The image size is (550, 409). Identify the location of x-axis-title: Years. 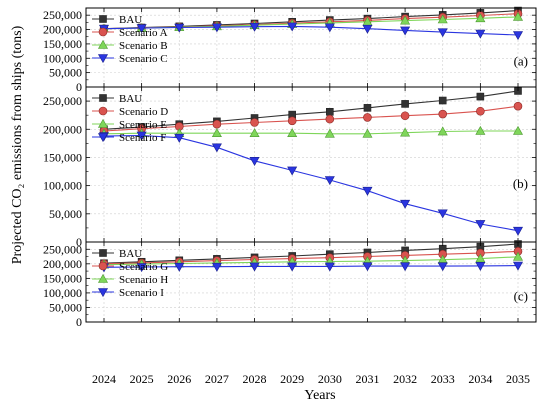
(319, 395).